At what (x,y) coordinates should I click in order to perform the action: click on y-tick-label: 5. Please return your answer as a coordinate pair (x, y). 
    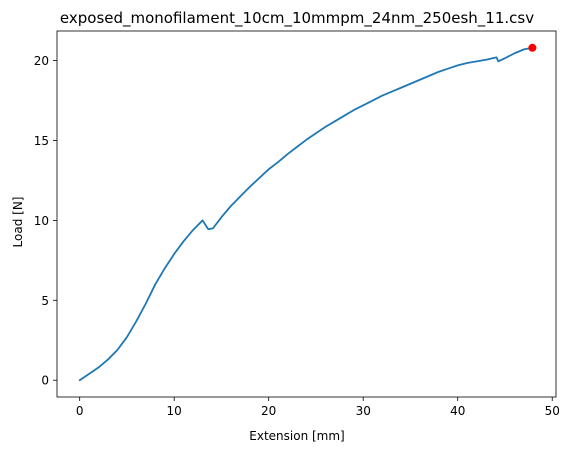
    Looking at the image, I should click on (45, 301).